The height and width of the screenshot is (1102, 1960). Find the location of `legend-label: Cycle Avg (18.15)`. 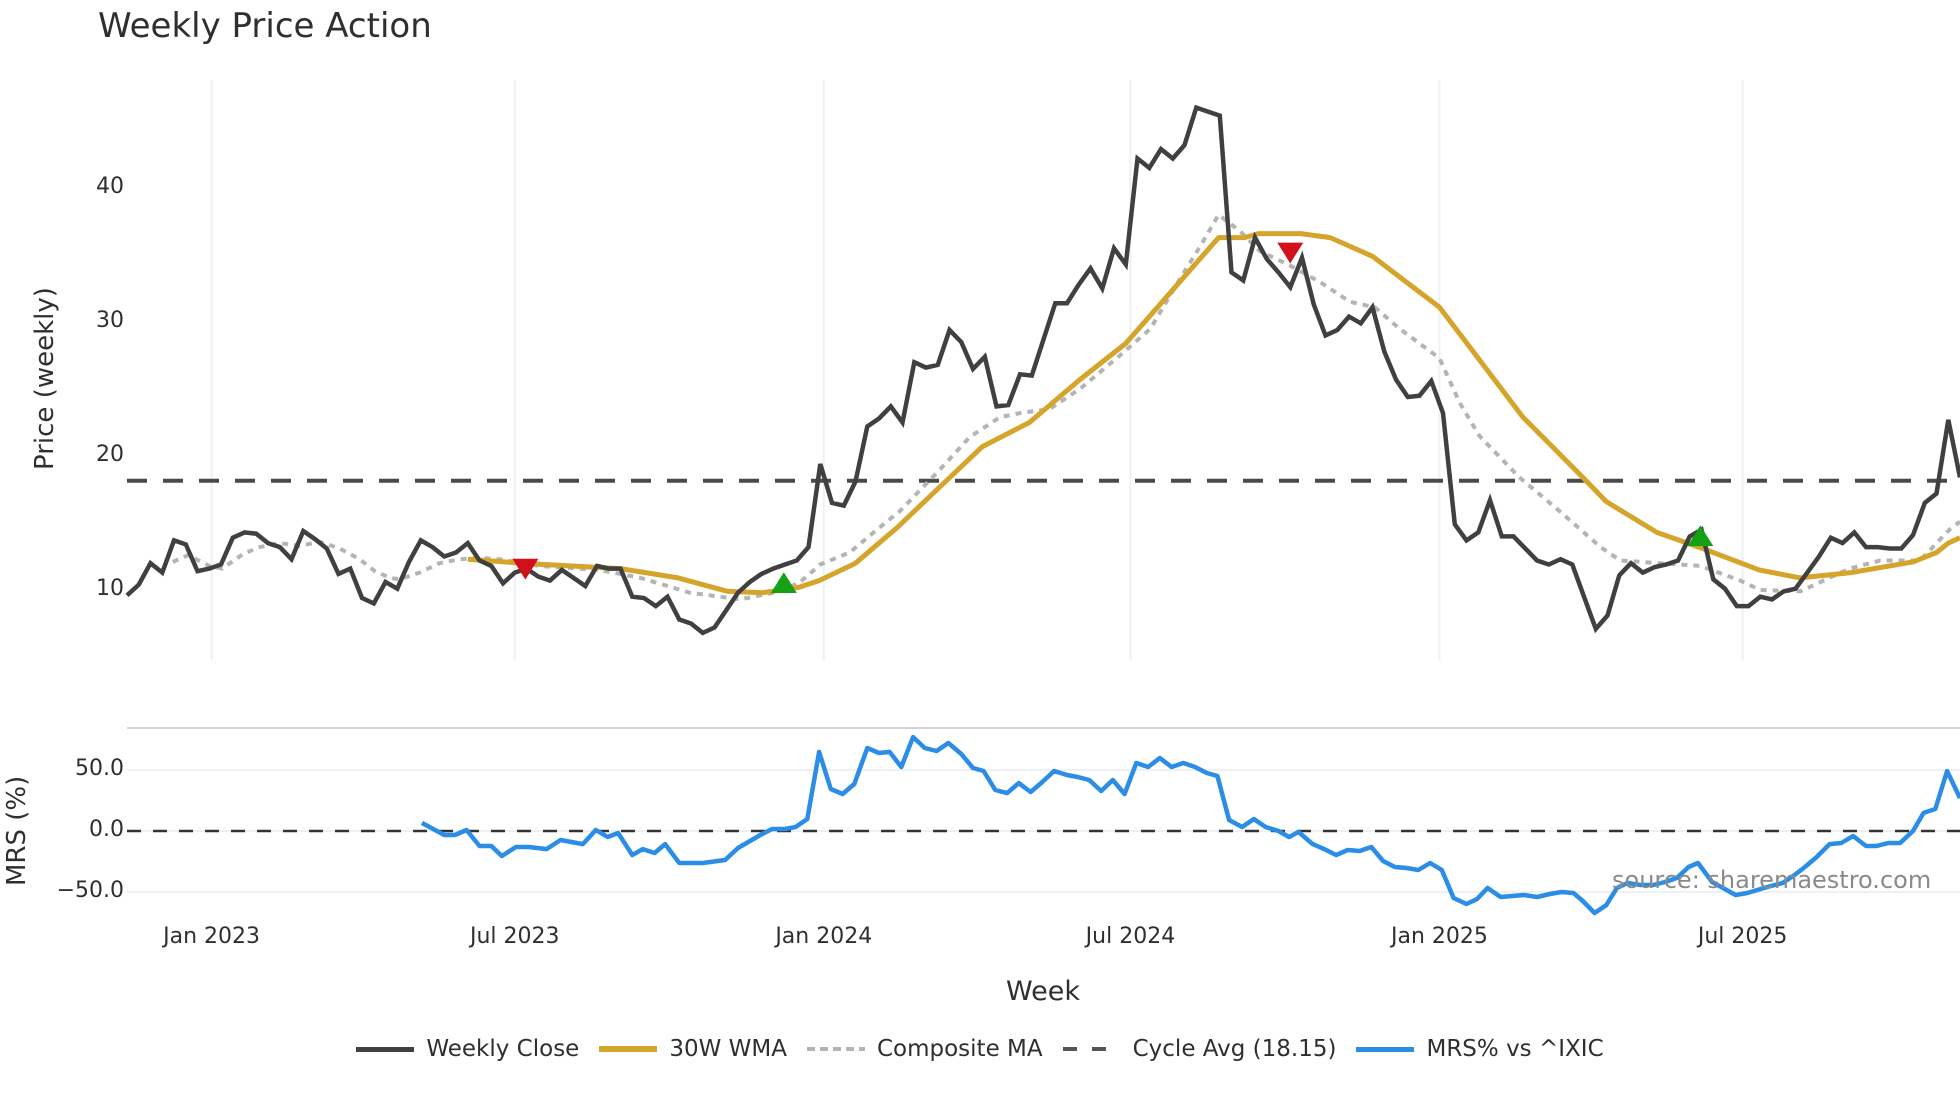

legend-label: Cycle Avg (18.15) is located at coordinates (1234, 1049).